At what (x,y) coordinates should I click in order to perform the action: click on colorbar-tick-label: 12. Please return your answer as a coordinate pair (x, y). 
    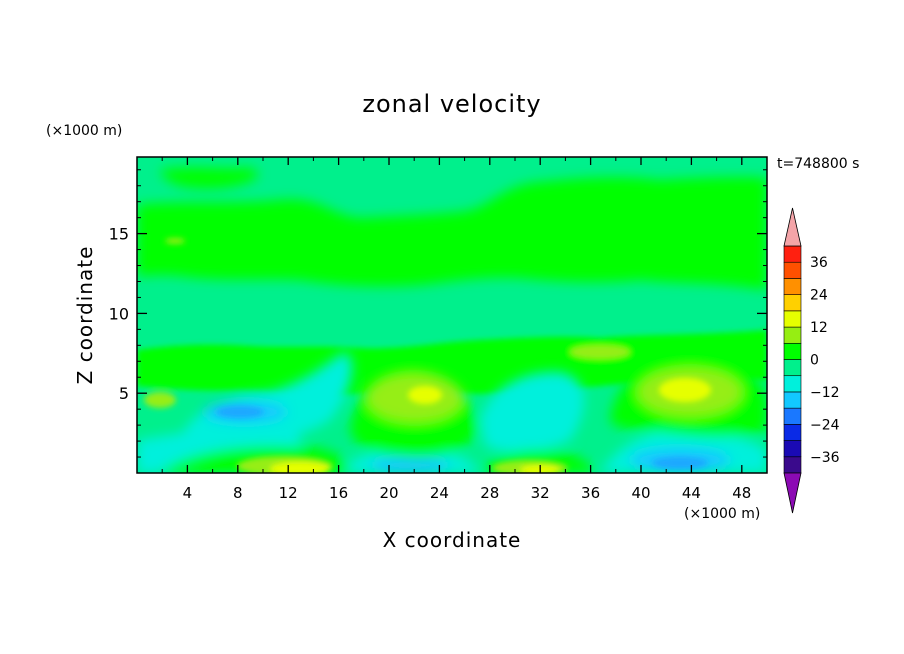
    Looking at the image, I should click on (819, 328).